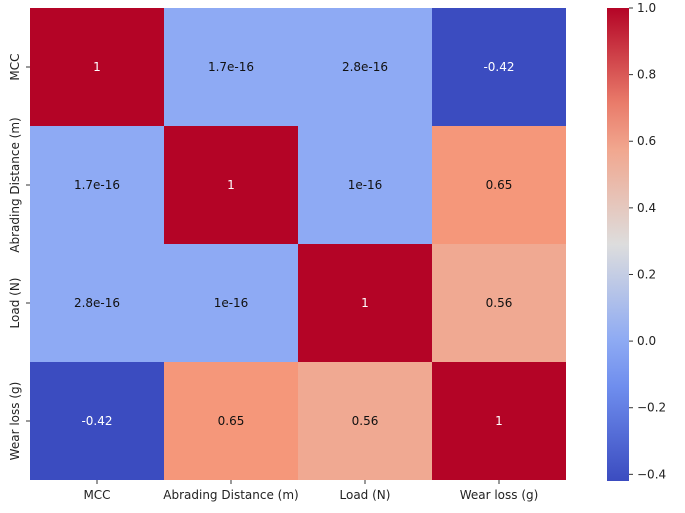 Image resolution: width=685 pixels, height=513 pixels. What do you see at coordinates (365, 495) in the screenshot?
I see `x-tick-label: Load (N)` at bounding box center [365, 495].